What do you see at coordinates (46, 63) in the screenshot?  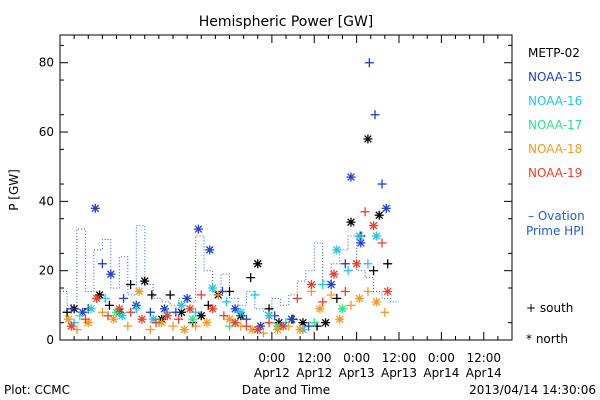 I see `y-tick-label: 80` at bounding box center [46, 63].